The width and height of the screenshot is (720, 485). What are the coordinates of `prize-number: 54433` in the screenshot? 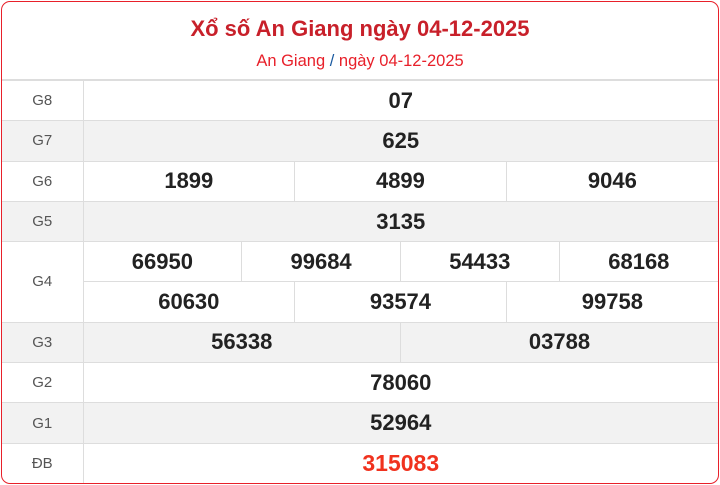 It's located at (479, 262).